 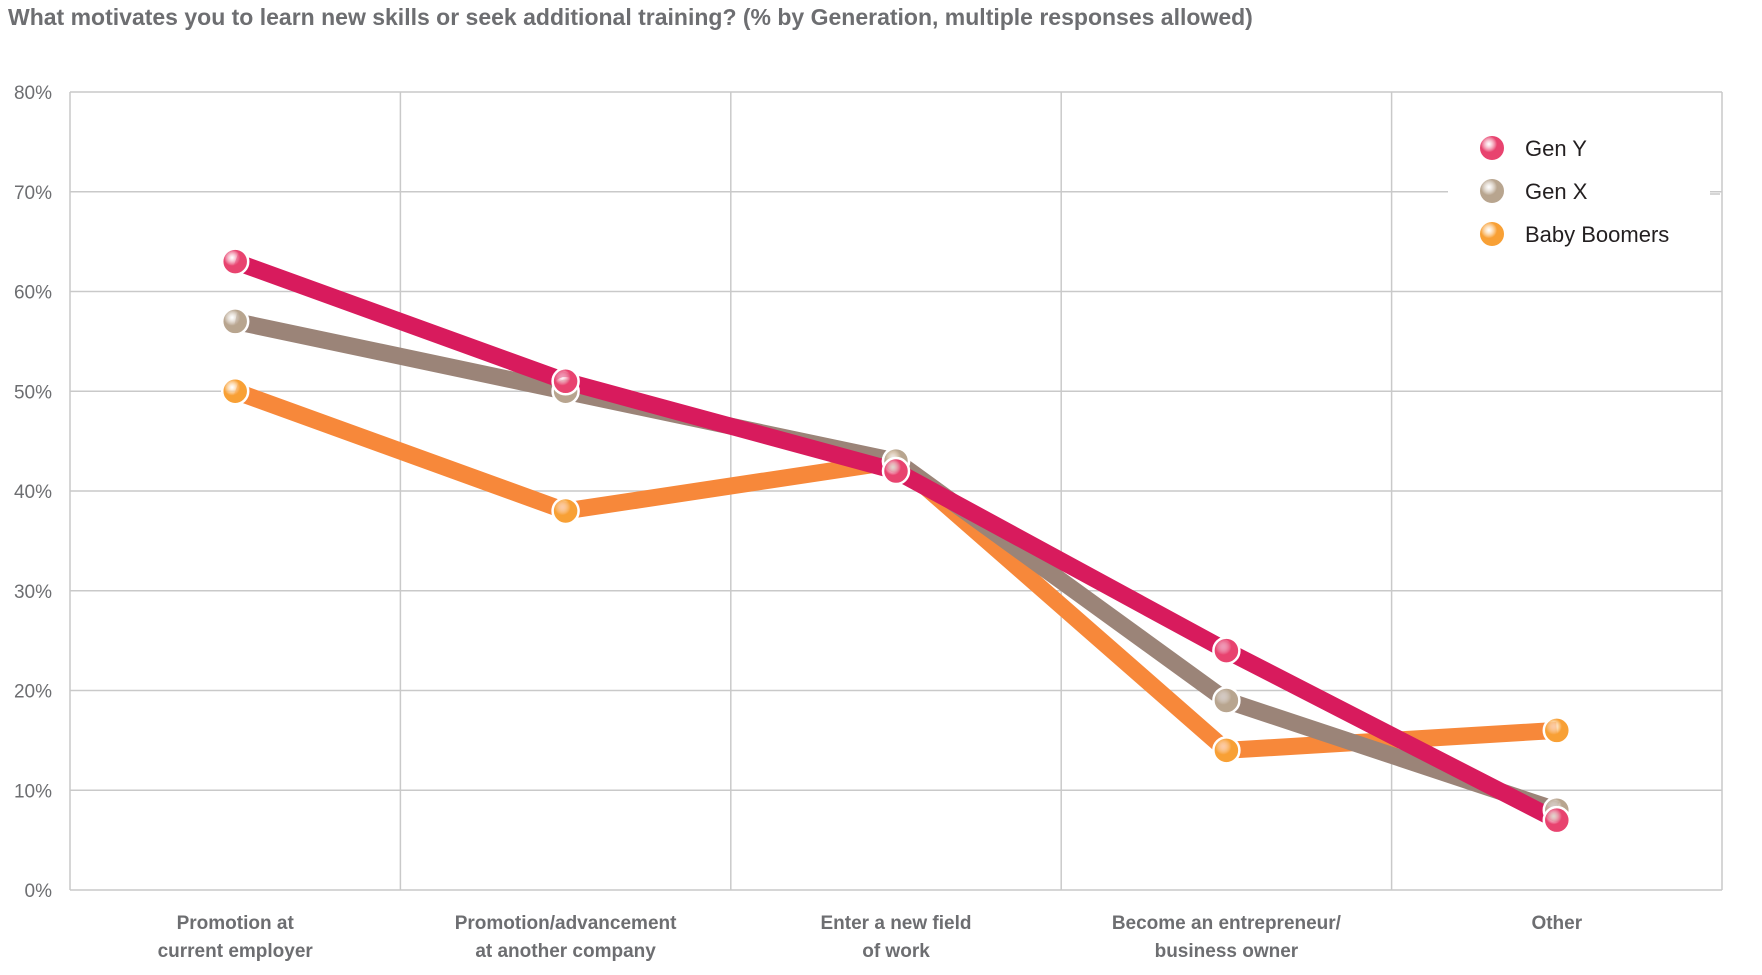 What do you see at coordinates (1556, 923) in the screenshot?
I see `x-tick-label: Other` at bounding box center [1556, 923].